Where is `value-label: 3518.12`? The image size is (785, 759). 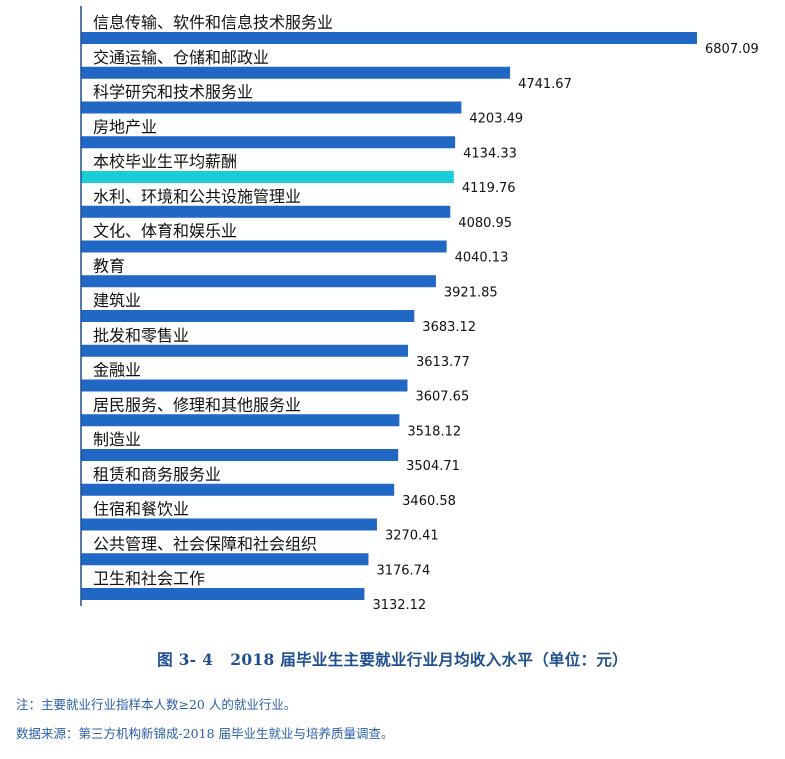 value-label: 3518.12 is located at coordinates (434, 431).